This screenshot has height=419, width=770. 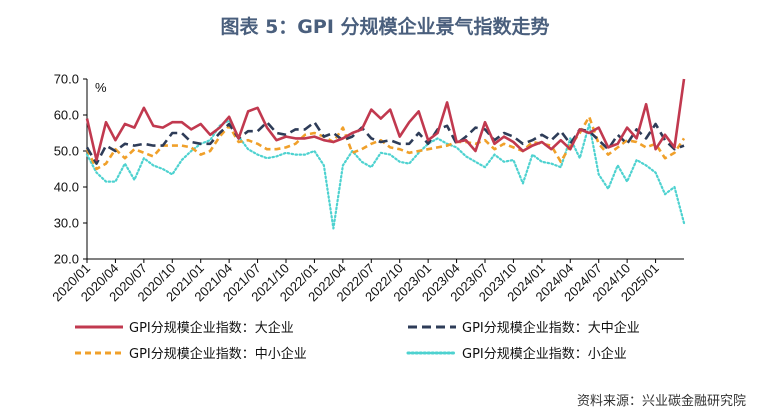 What do you see at coordinates (211, 328) in the screenshot?
I see `legend-label-0: GPI分规模企业指数：大企业` at bounding box center [211, 328].